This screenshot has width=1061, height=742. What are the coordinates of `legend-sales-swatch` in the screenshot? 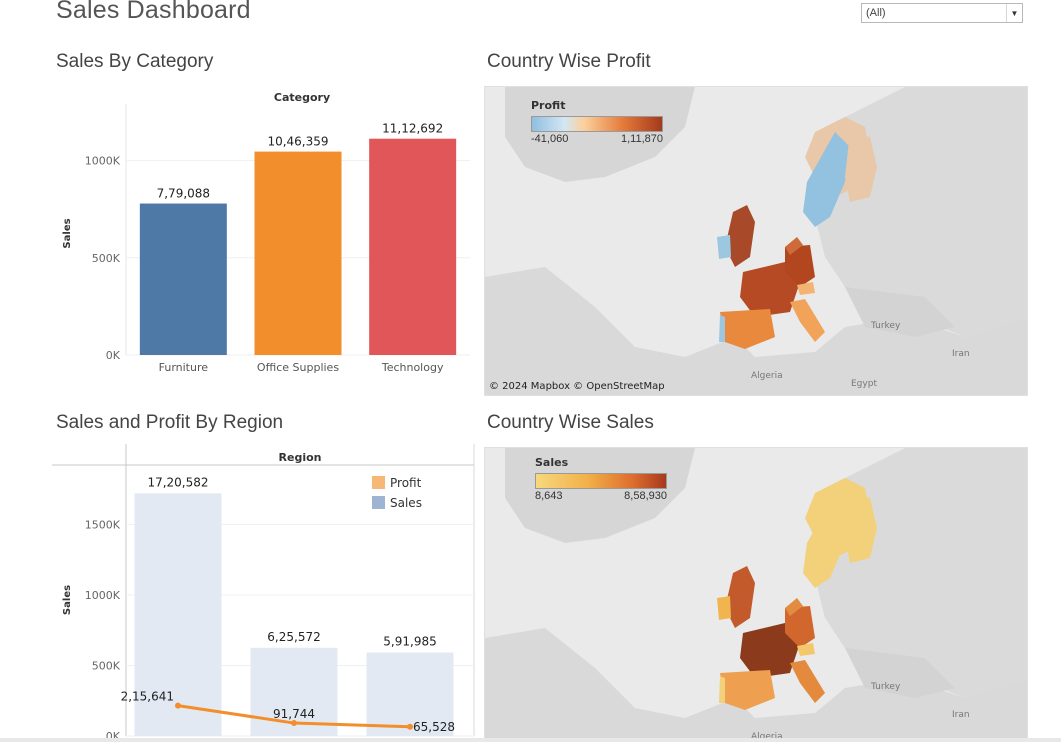 It's located at (378, 502).